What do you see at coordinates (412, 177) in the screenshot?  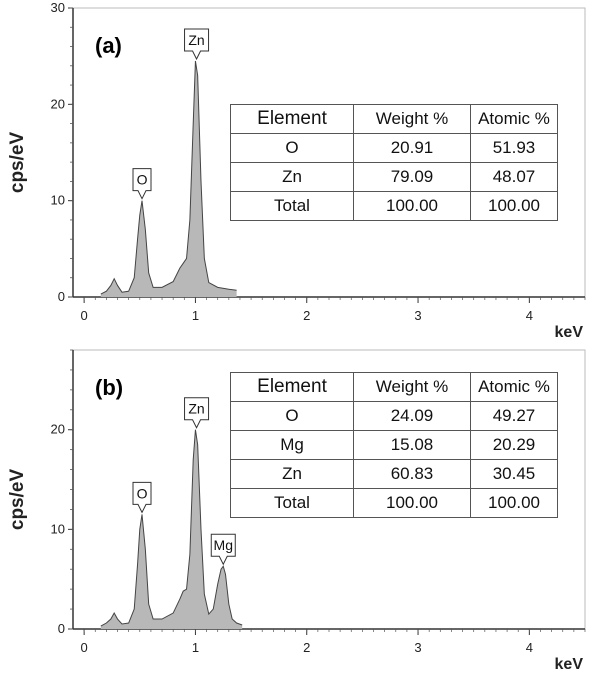 I see `table-cell: 79.09` at bounding box center [412, 177].